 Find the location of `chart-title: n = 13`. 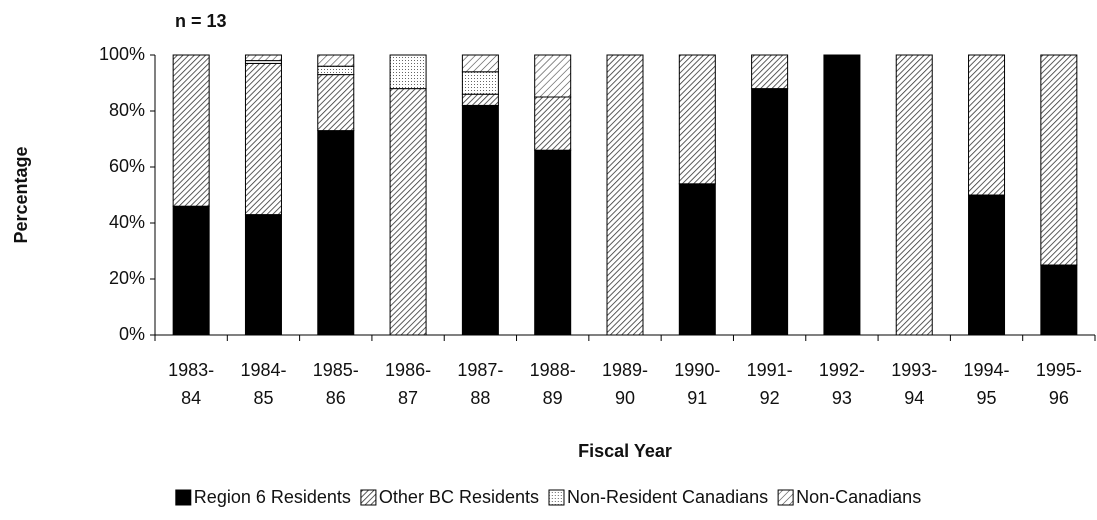

chart-title: n = 13 is located at coordinates (201, 21).